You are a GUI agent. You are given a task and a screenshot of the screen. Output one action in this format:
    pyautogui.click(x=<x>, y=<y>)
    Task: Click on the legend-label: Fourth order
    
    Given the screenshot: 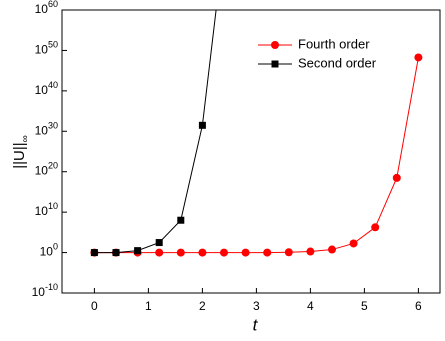 What is the action you would take?
    pyautogui.click(x=334, y=43)
    